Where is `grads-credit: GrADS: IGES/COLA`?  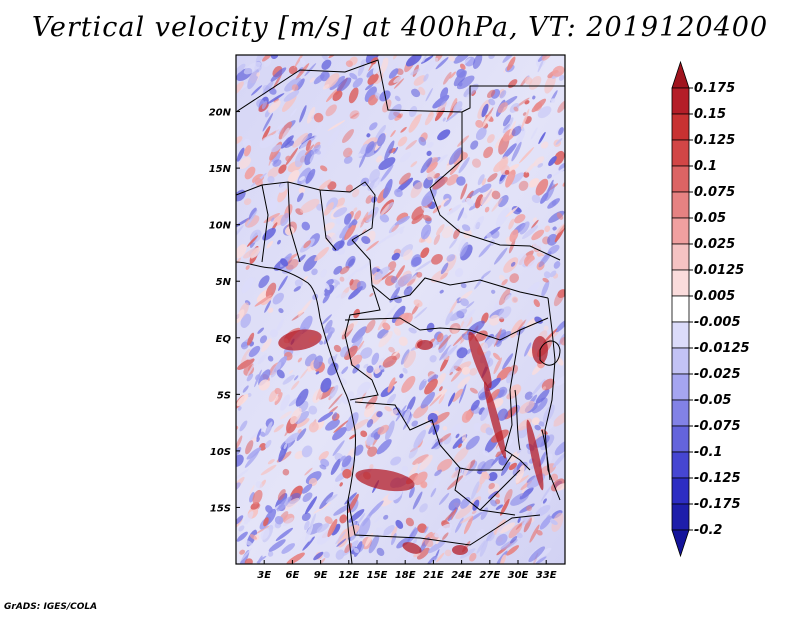
grads-credit: GrADS: IGES/COLA is located at coordinates (51, 607).